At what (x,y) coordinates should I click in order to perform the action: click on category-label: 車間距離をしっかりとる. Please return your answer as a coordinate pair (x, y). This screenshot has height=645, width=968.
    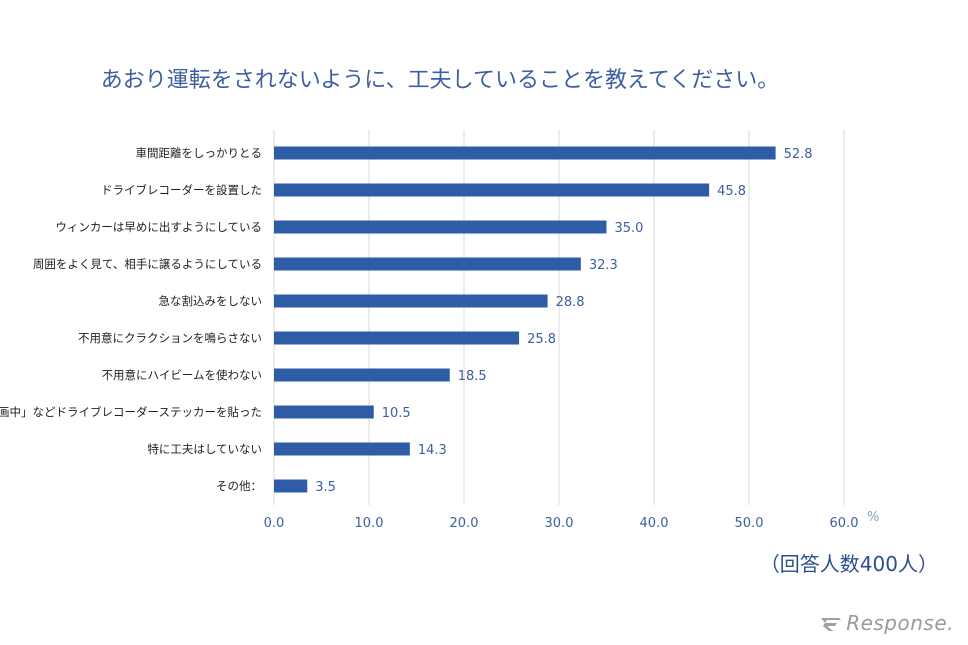
    Looking at the image, I should click on (199, 153).